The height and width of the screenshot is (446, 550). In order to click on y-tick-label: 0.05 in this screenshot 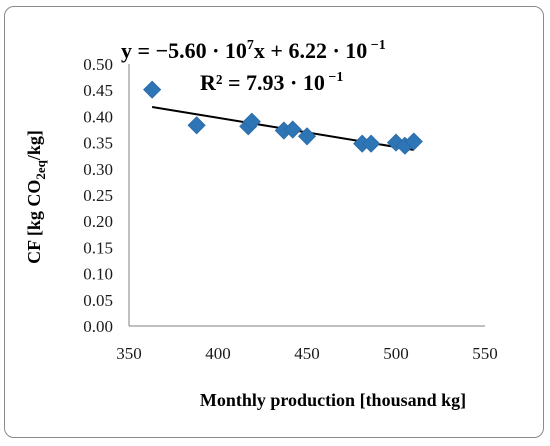, I will do `click(98, 300)`.